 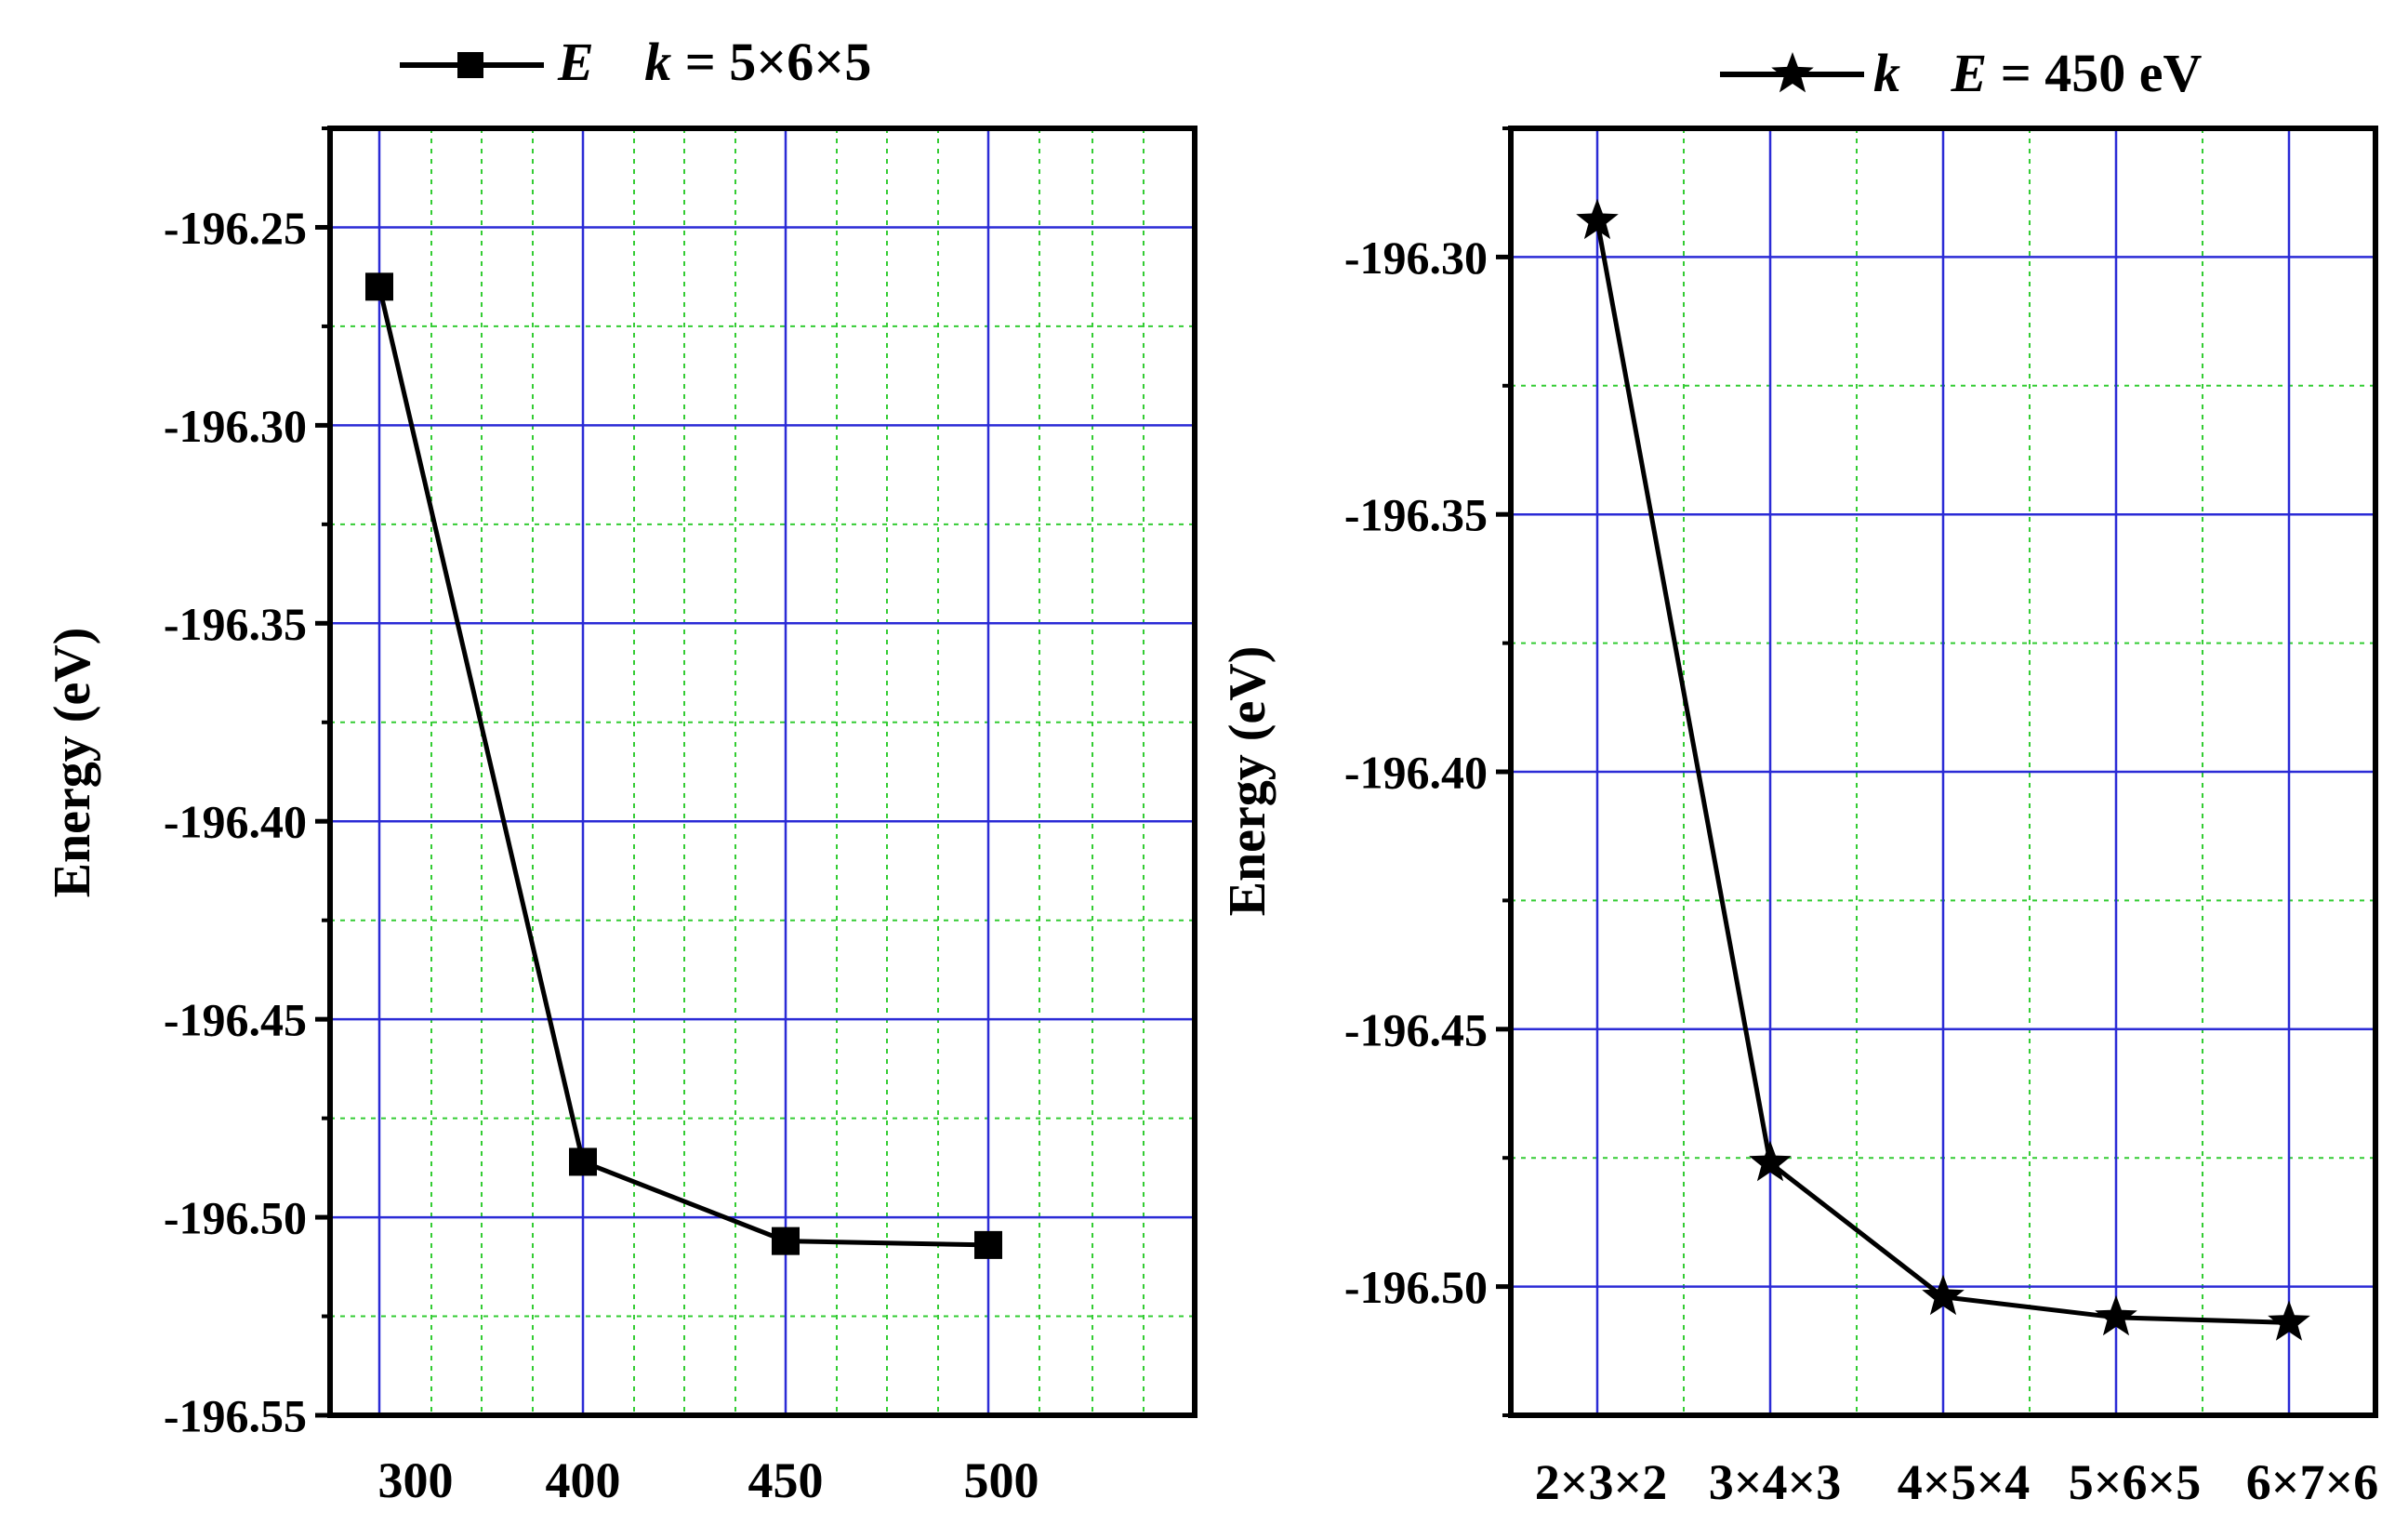 What do you see at coordinates (2094, 73) in the screenshot?
I see `right-legend-condition-value: = 450 eV` at bounding box center [2094, 73].